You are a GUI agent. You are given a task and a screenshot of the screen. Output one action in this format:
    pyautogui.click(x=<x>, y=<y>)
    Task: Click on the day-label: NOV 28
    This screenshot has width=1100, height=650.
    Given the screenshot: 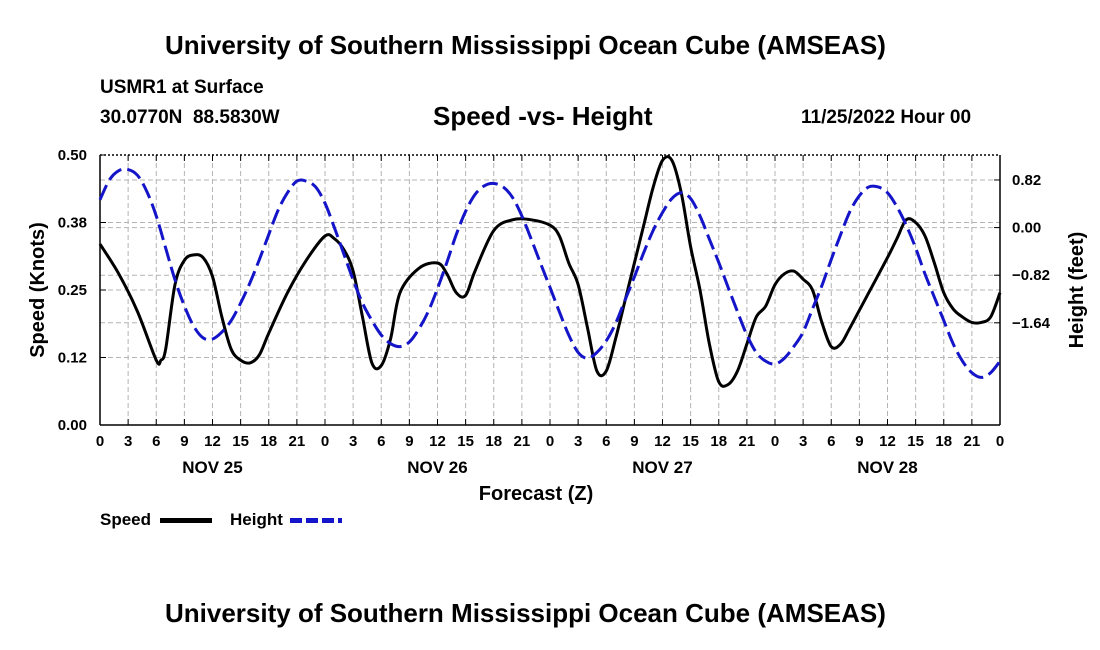 What is the action you would take?
    pyautogui.click(x=887, y=467)
    